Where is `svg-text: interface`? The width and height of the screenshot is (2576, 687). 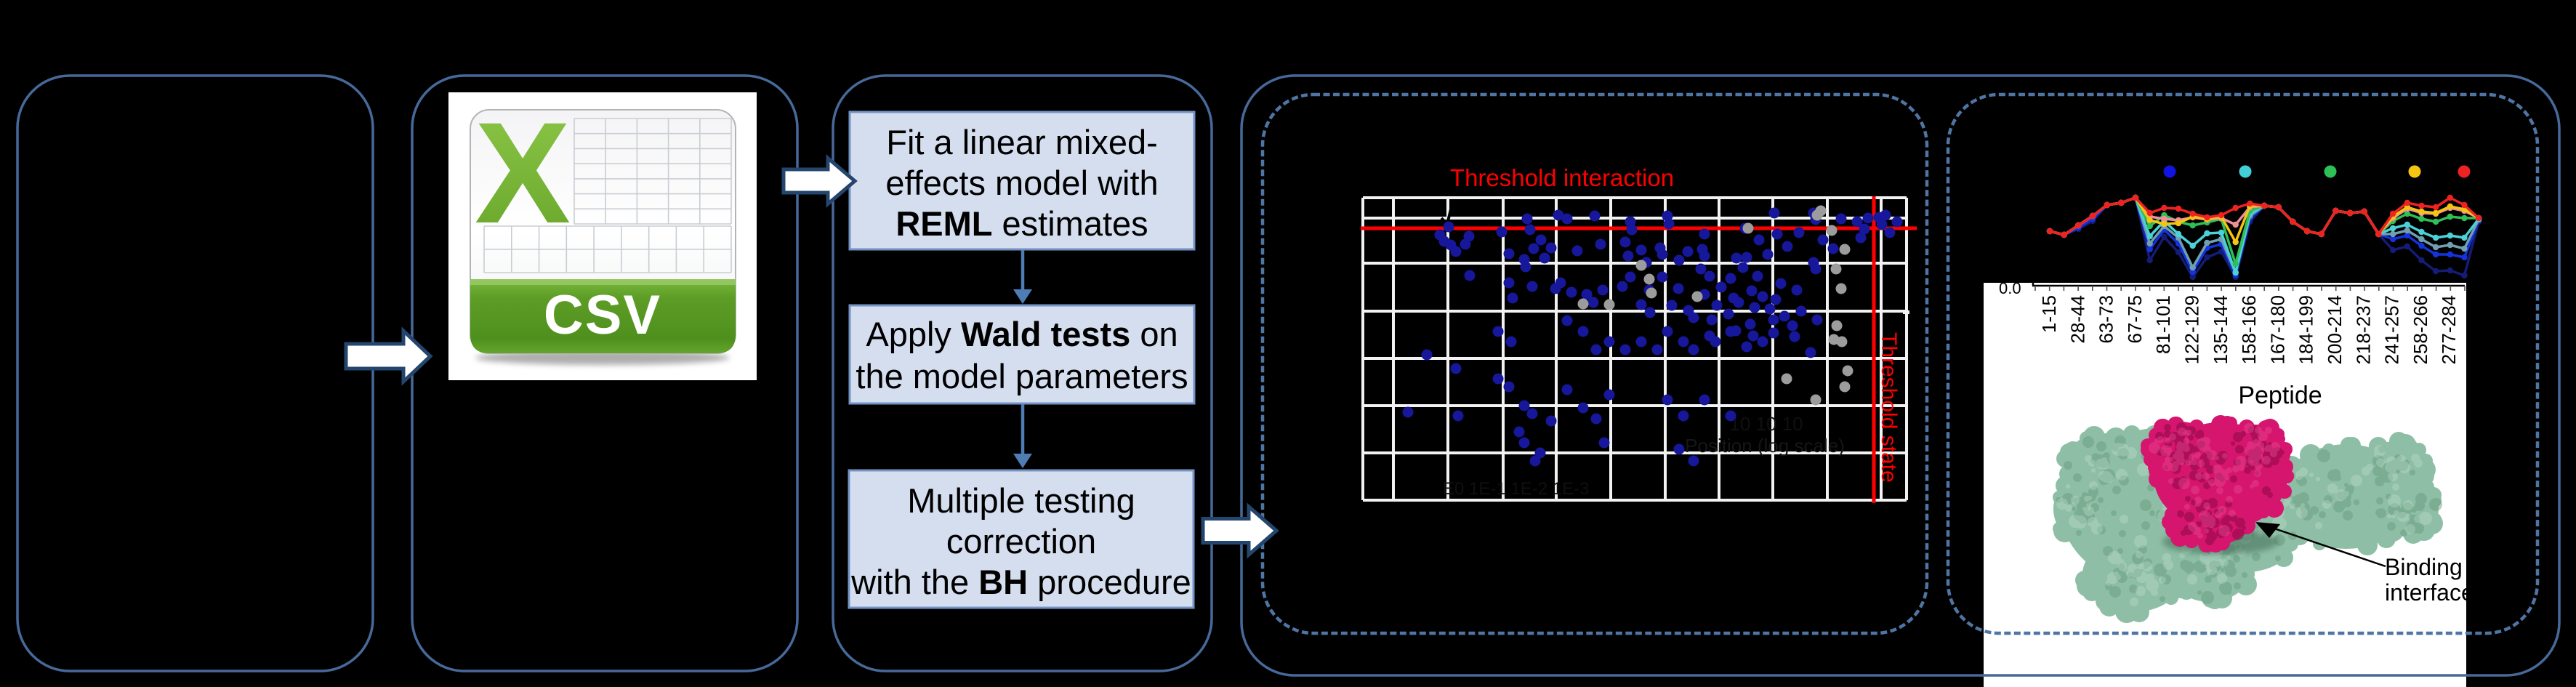 svg-text: interface is located at coordinates (2429, 592).